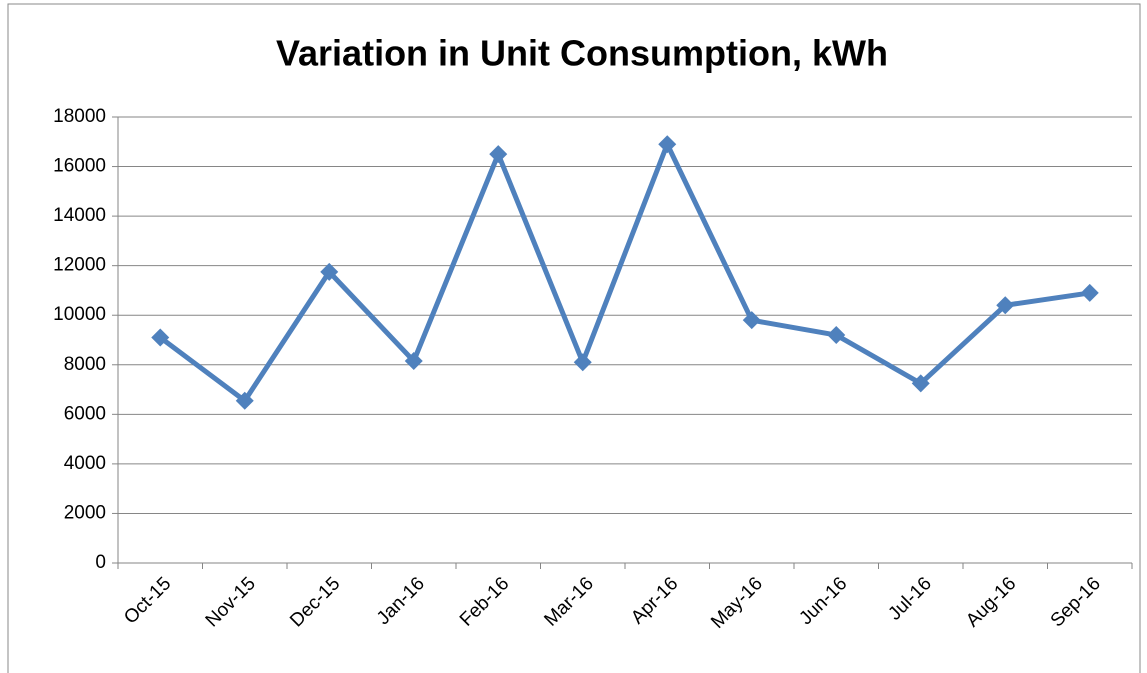  I want to click on y-tick-label: 16000, so click(79, 166).